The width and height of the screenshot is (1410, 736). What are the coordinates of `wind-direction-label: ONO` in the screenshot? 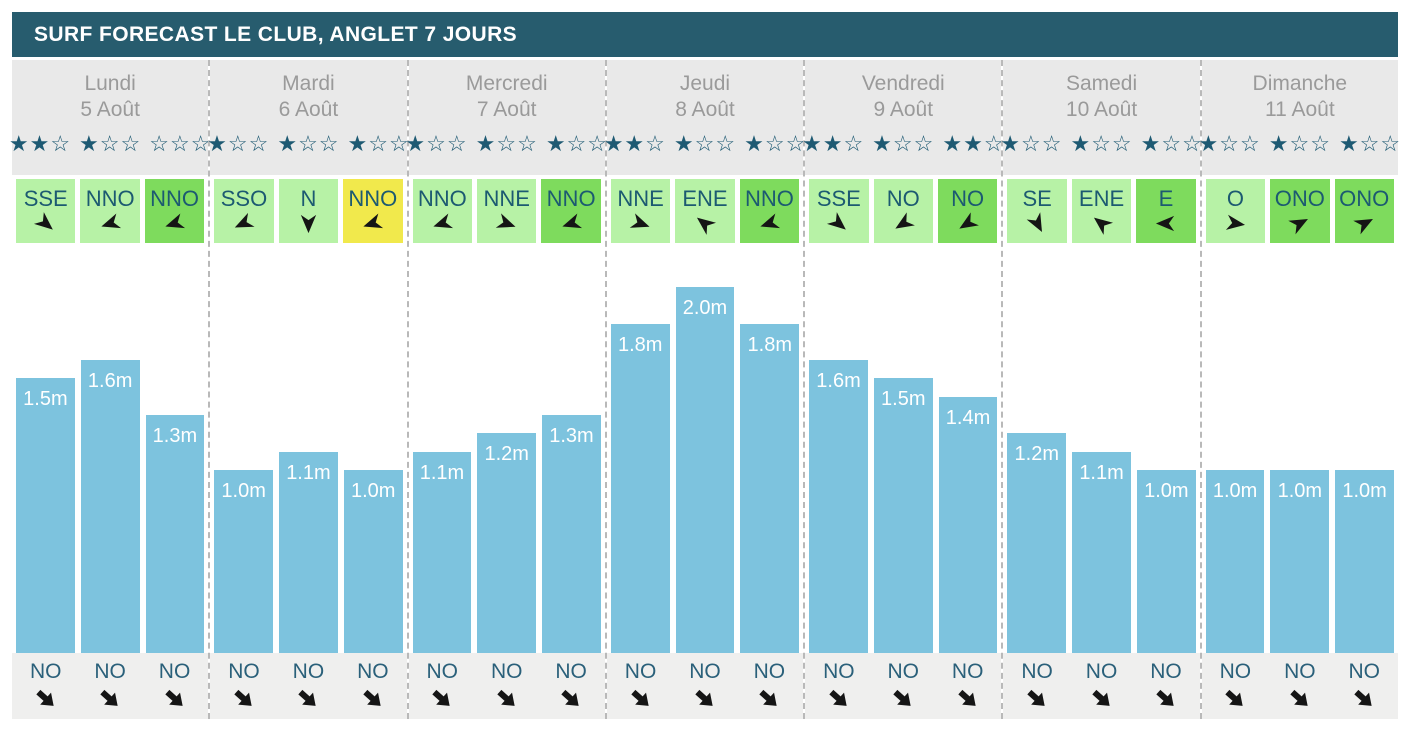 It's located at (1364, 198).